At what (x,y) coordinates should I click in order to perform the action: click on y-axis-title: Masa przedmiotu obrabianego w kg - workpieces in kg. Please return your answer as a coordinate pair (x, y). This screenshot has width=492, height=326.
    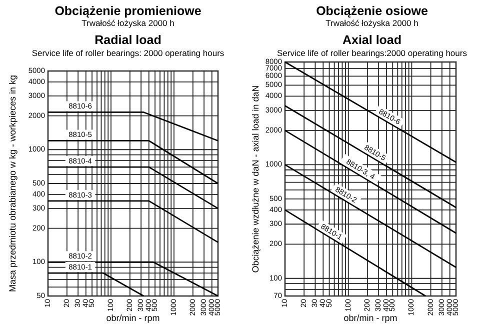
    Looking at the image, I should click on (12, 183).